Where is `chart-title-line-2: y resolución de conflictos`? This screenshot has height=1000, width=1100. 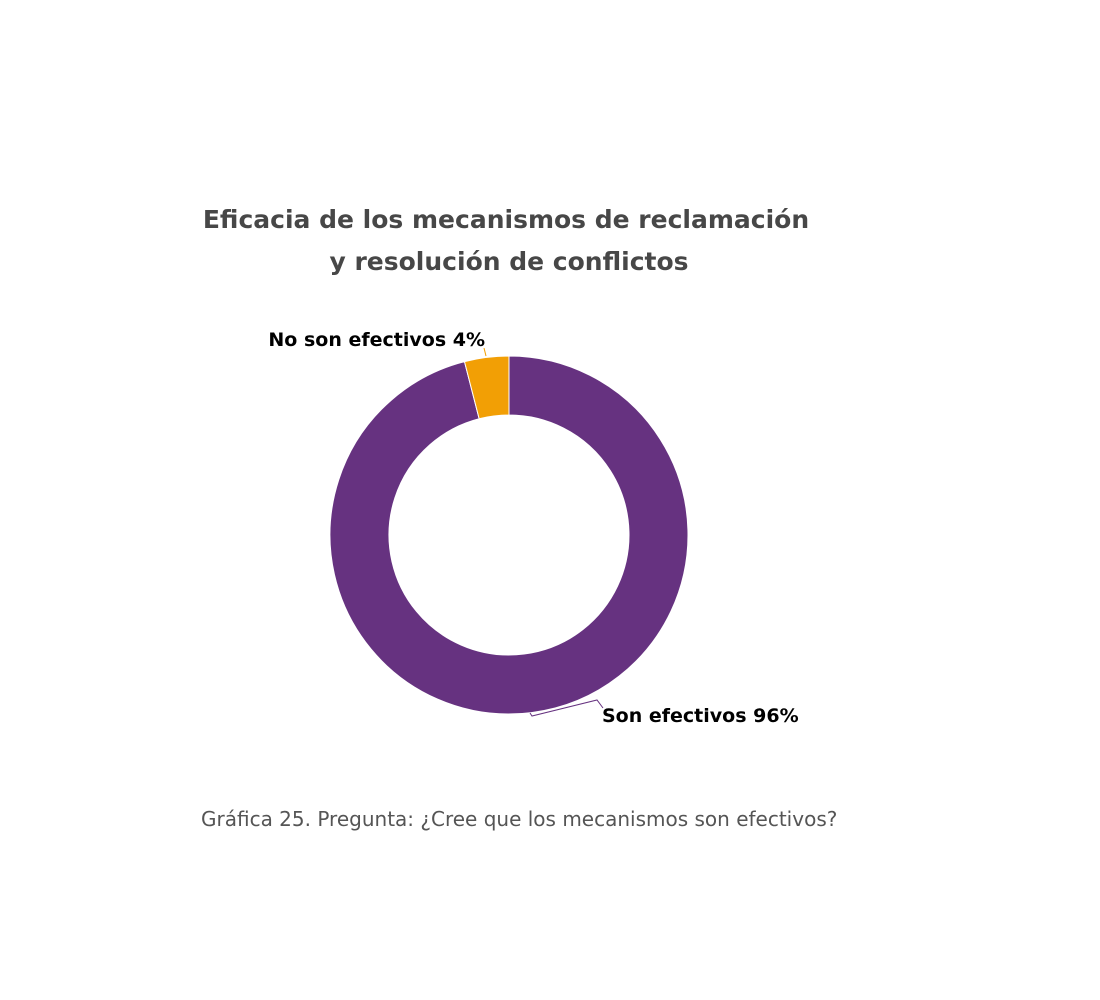 chart-title-line-2: y resolución de conflictos is located at coordinates (508, 261).